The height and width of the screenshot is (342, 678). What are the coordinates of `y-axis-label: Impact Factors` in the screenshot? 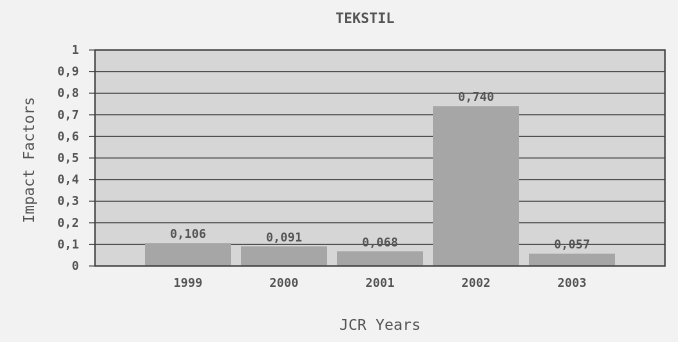 It's located at (29, 160).